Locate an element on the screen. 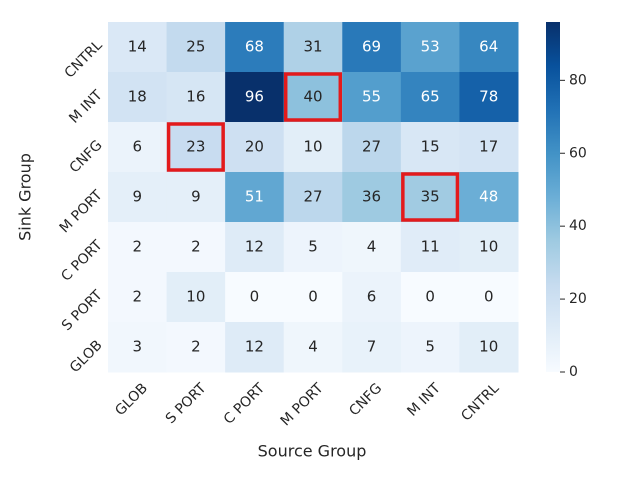 This screenshot has height=480, width=640. x-tick-label: CNTRL is located at coordinates (480, 402).